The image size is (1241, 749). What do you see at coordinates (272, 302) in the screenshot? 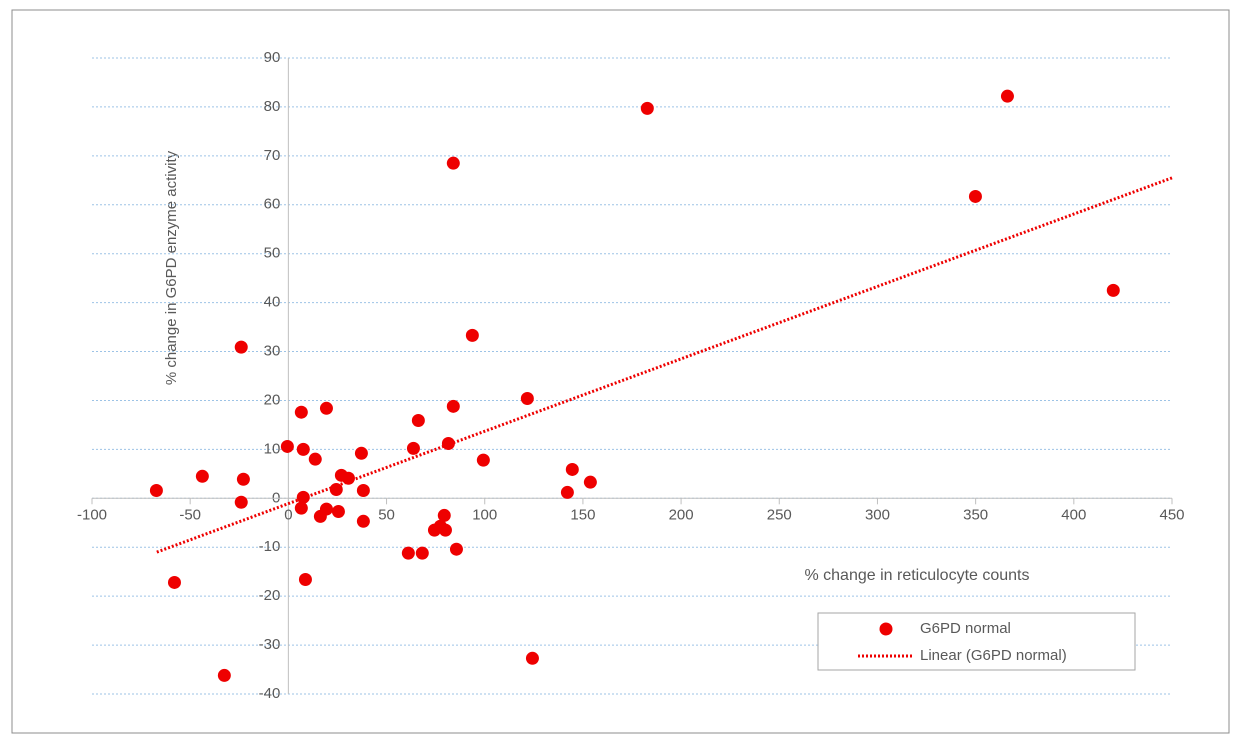
I see `y-tick-label: 40` at bounding box center [272, 302].